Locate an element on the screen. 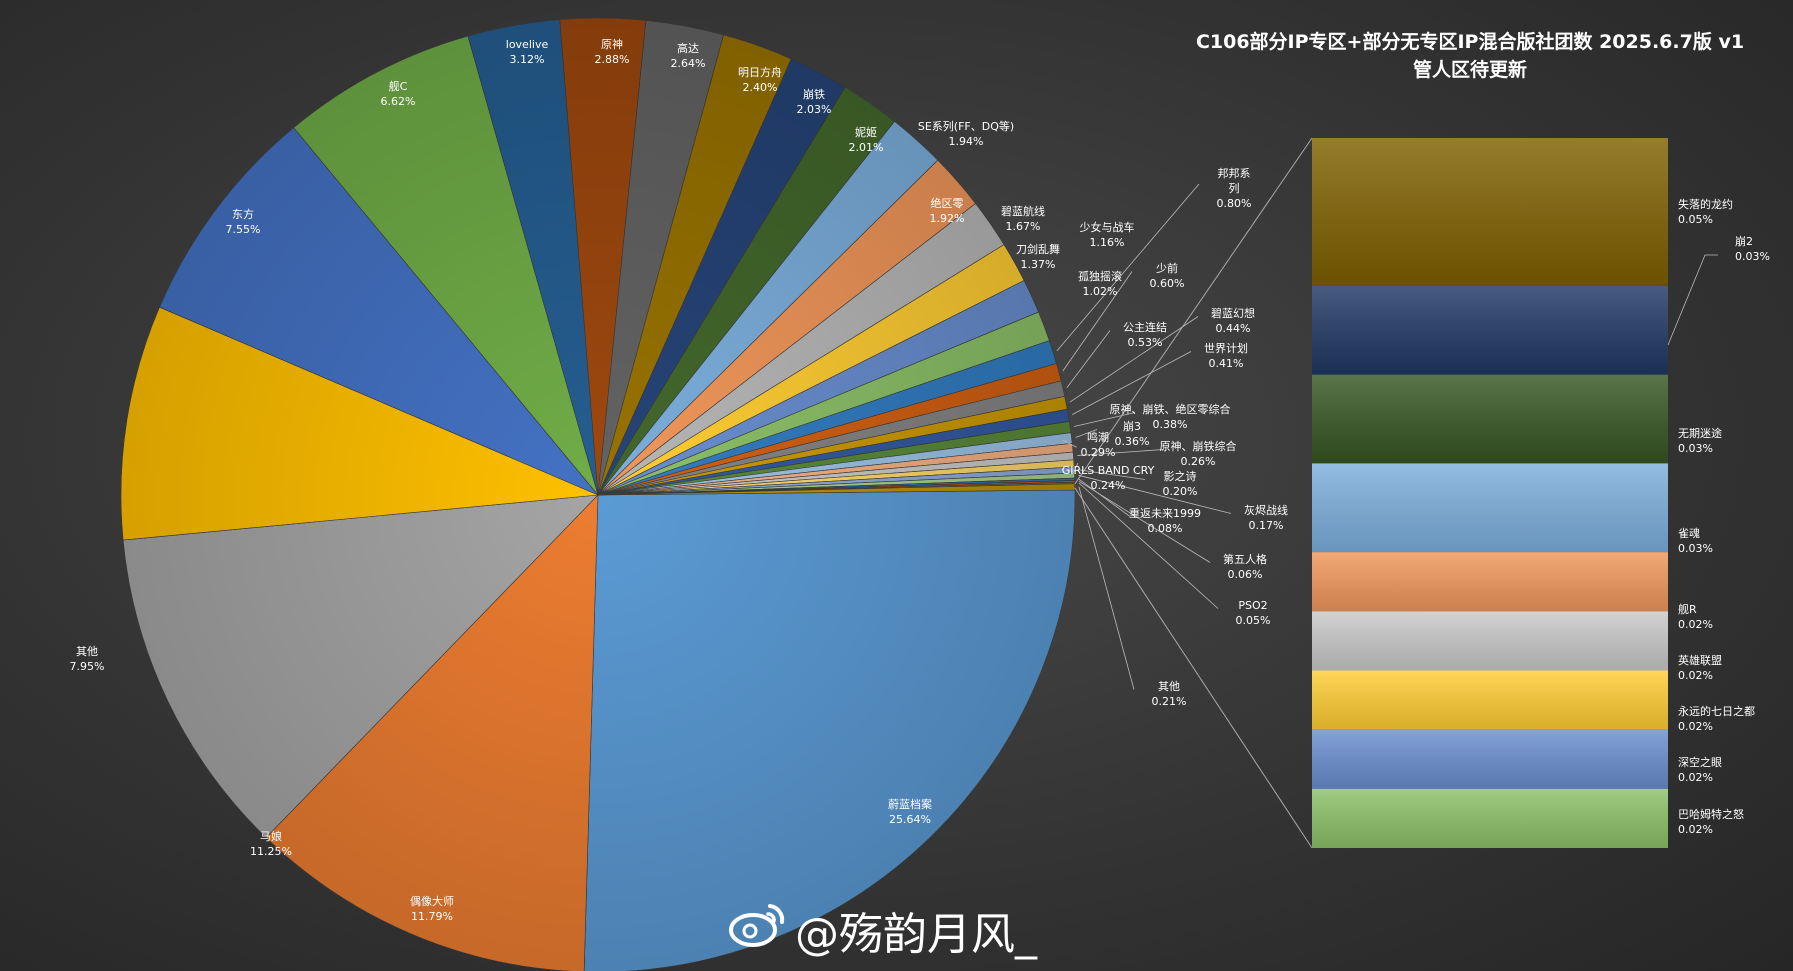 This screenshot has width=1793, height=971. title-line-2: 管人区待更新 is located at coordinates (1469, 70).